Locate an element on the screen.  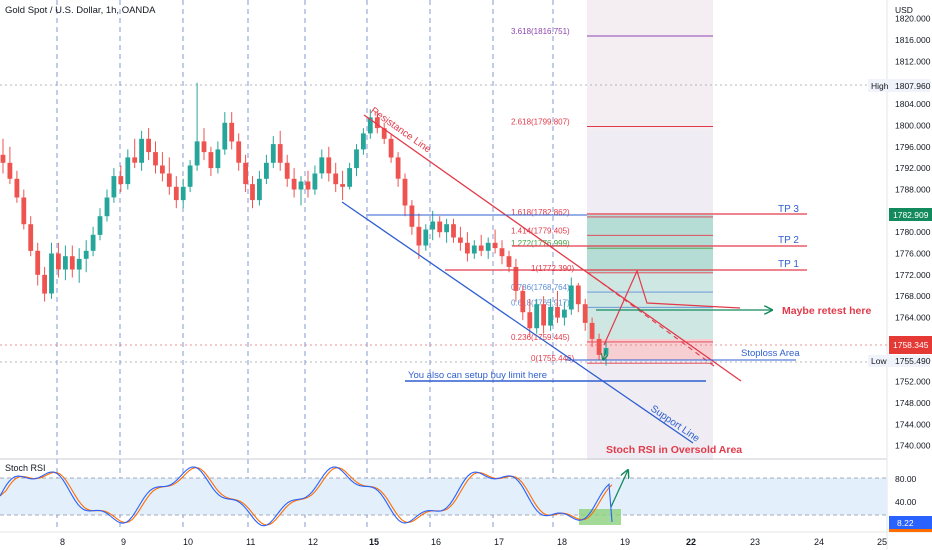
fib-level-label: 2.618(1799.807) is located at coordinates (540, 122).